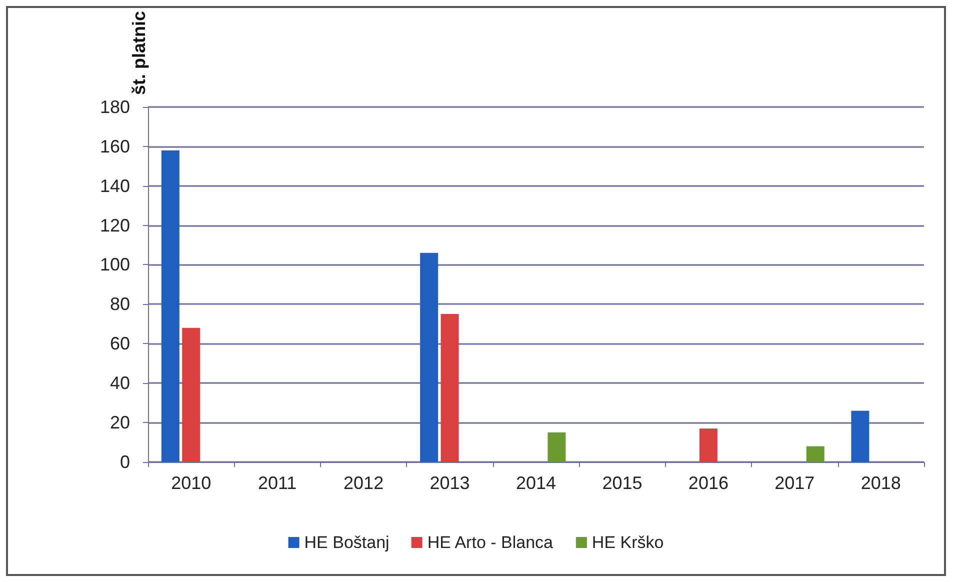  What do you see at coordinates (191, 483) in the screenshot?
I see `x-tick-label: 2010` at bounding box center [191, 483].